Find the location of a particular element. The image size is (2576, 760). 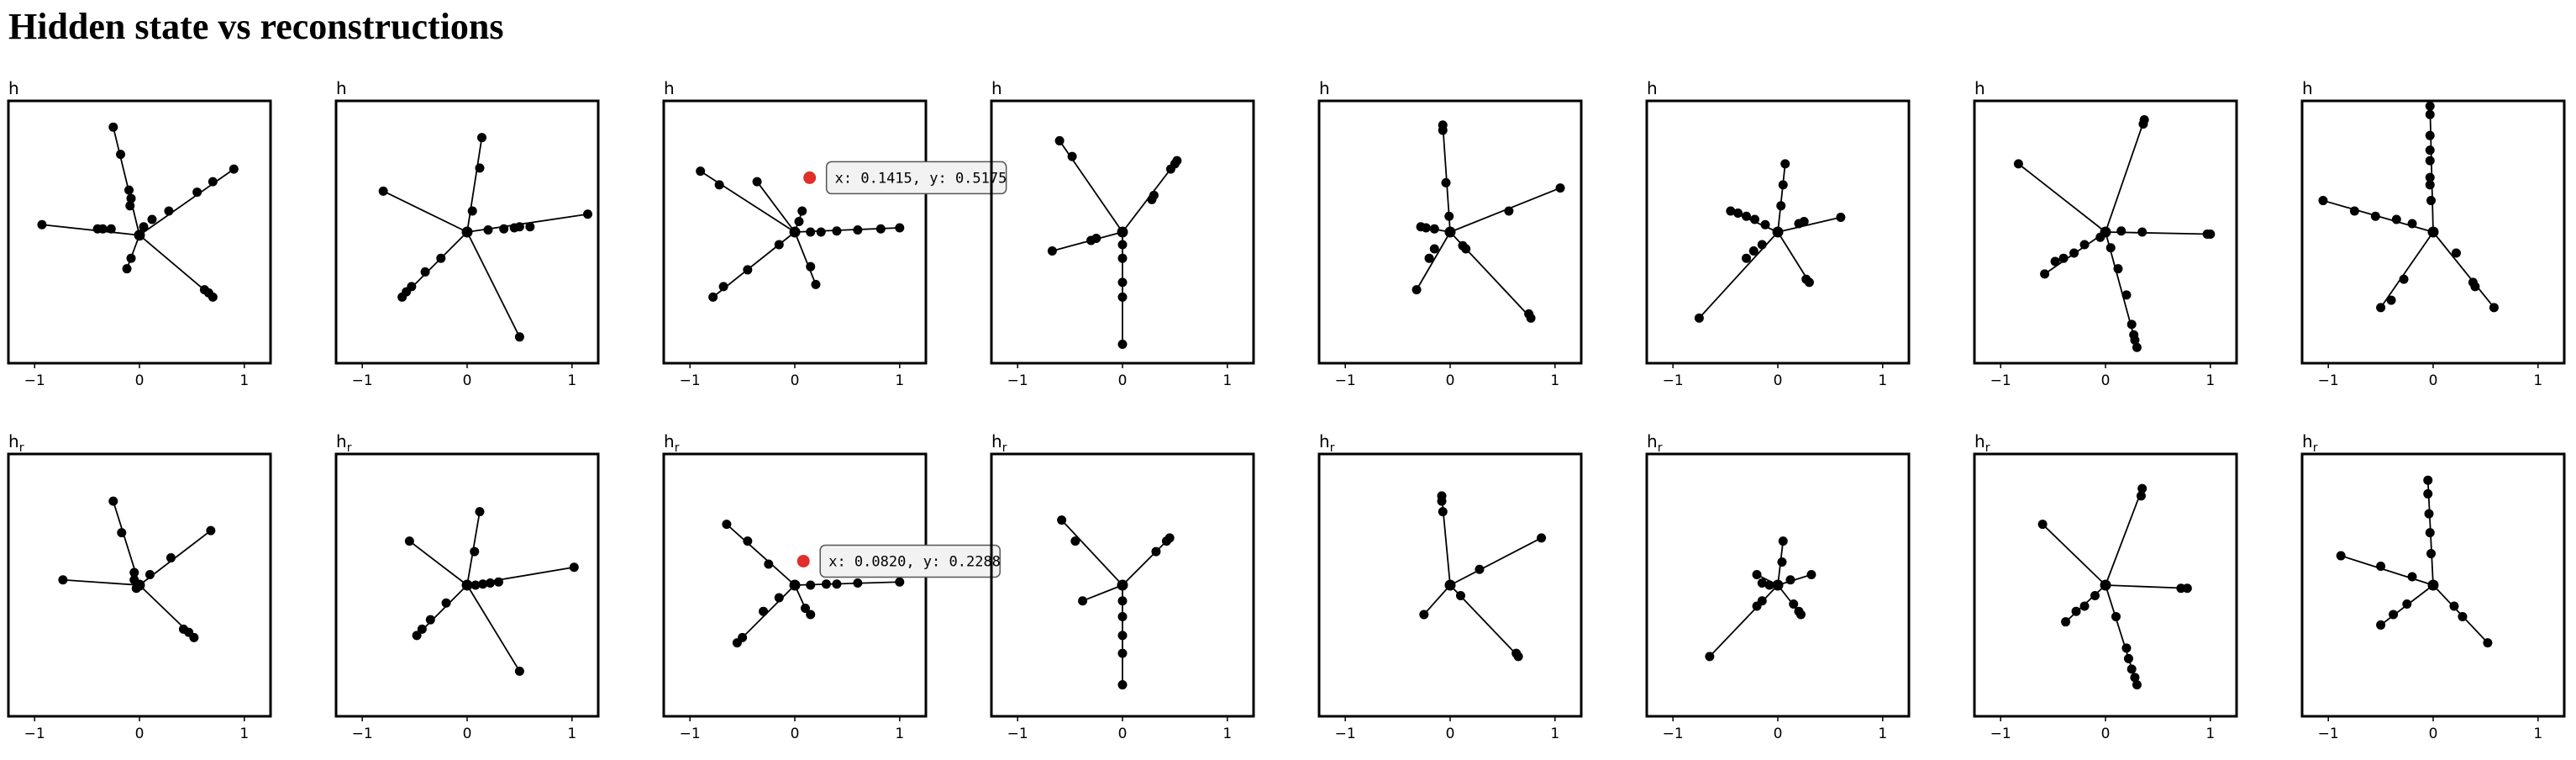

scatter-panel: h −1 0 1 is located at coordinates (1778, 233).